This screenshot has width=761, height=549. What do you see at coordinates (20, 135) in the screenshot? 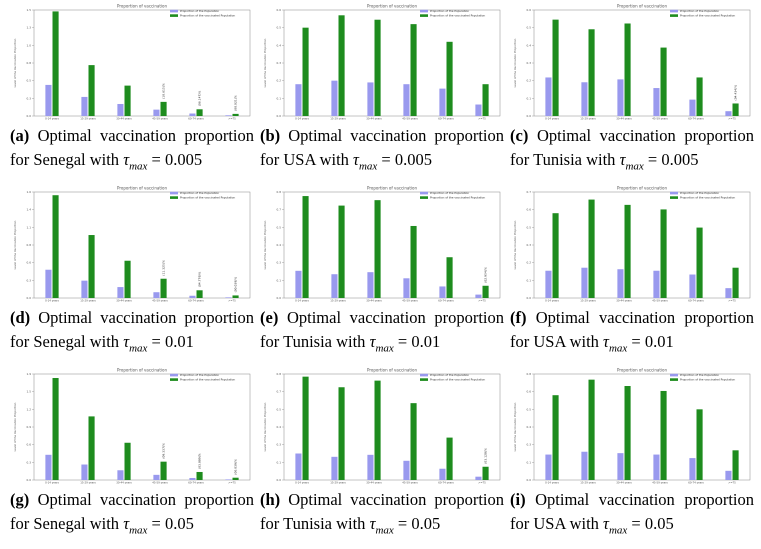
I see `caption-label: (a)` at bounding box center [20, 135].